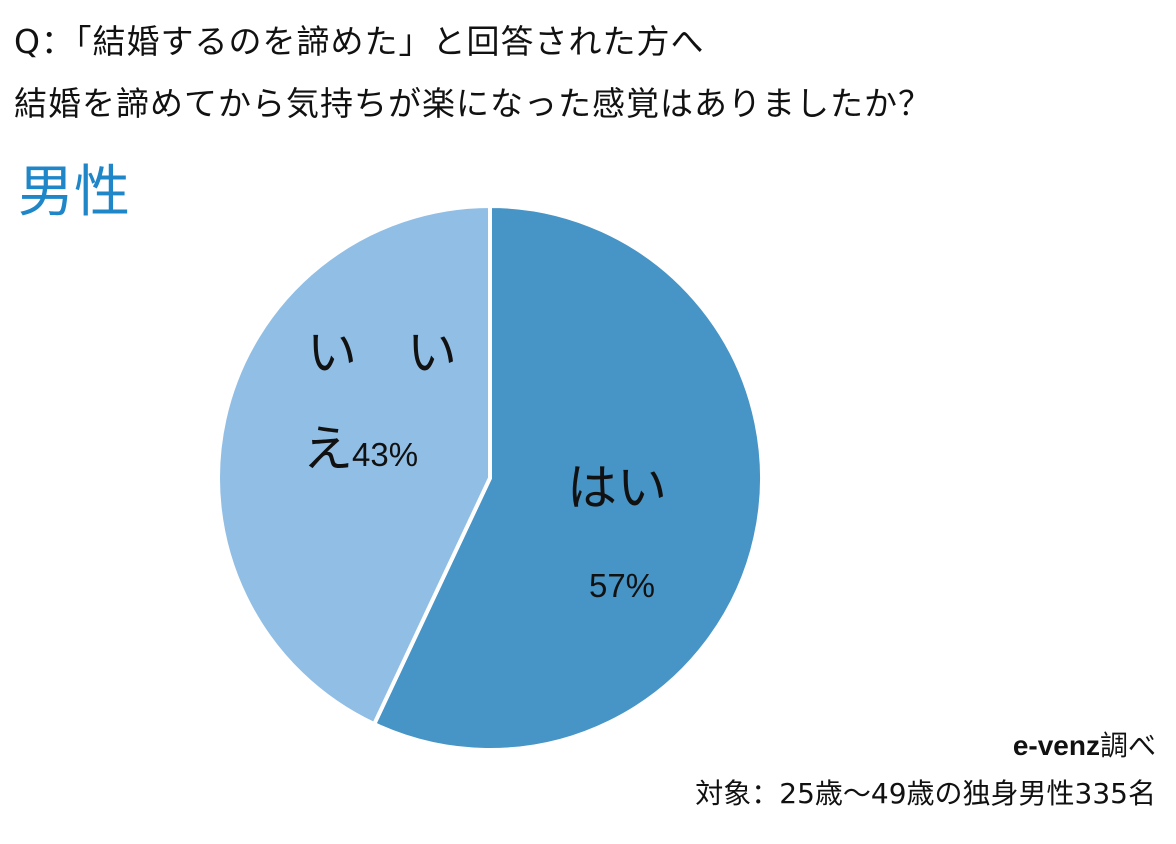  I want to click on group-label: 男性, so click(74, 192).